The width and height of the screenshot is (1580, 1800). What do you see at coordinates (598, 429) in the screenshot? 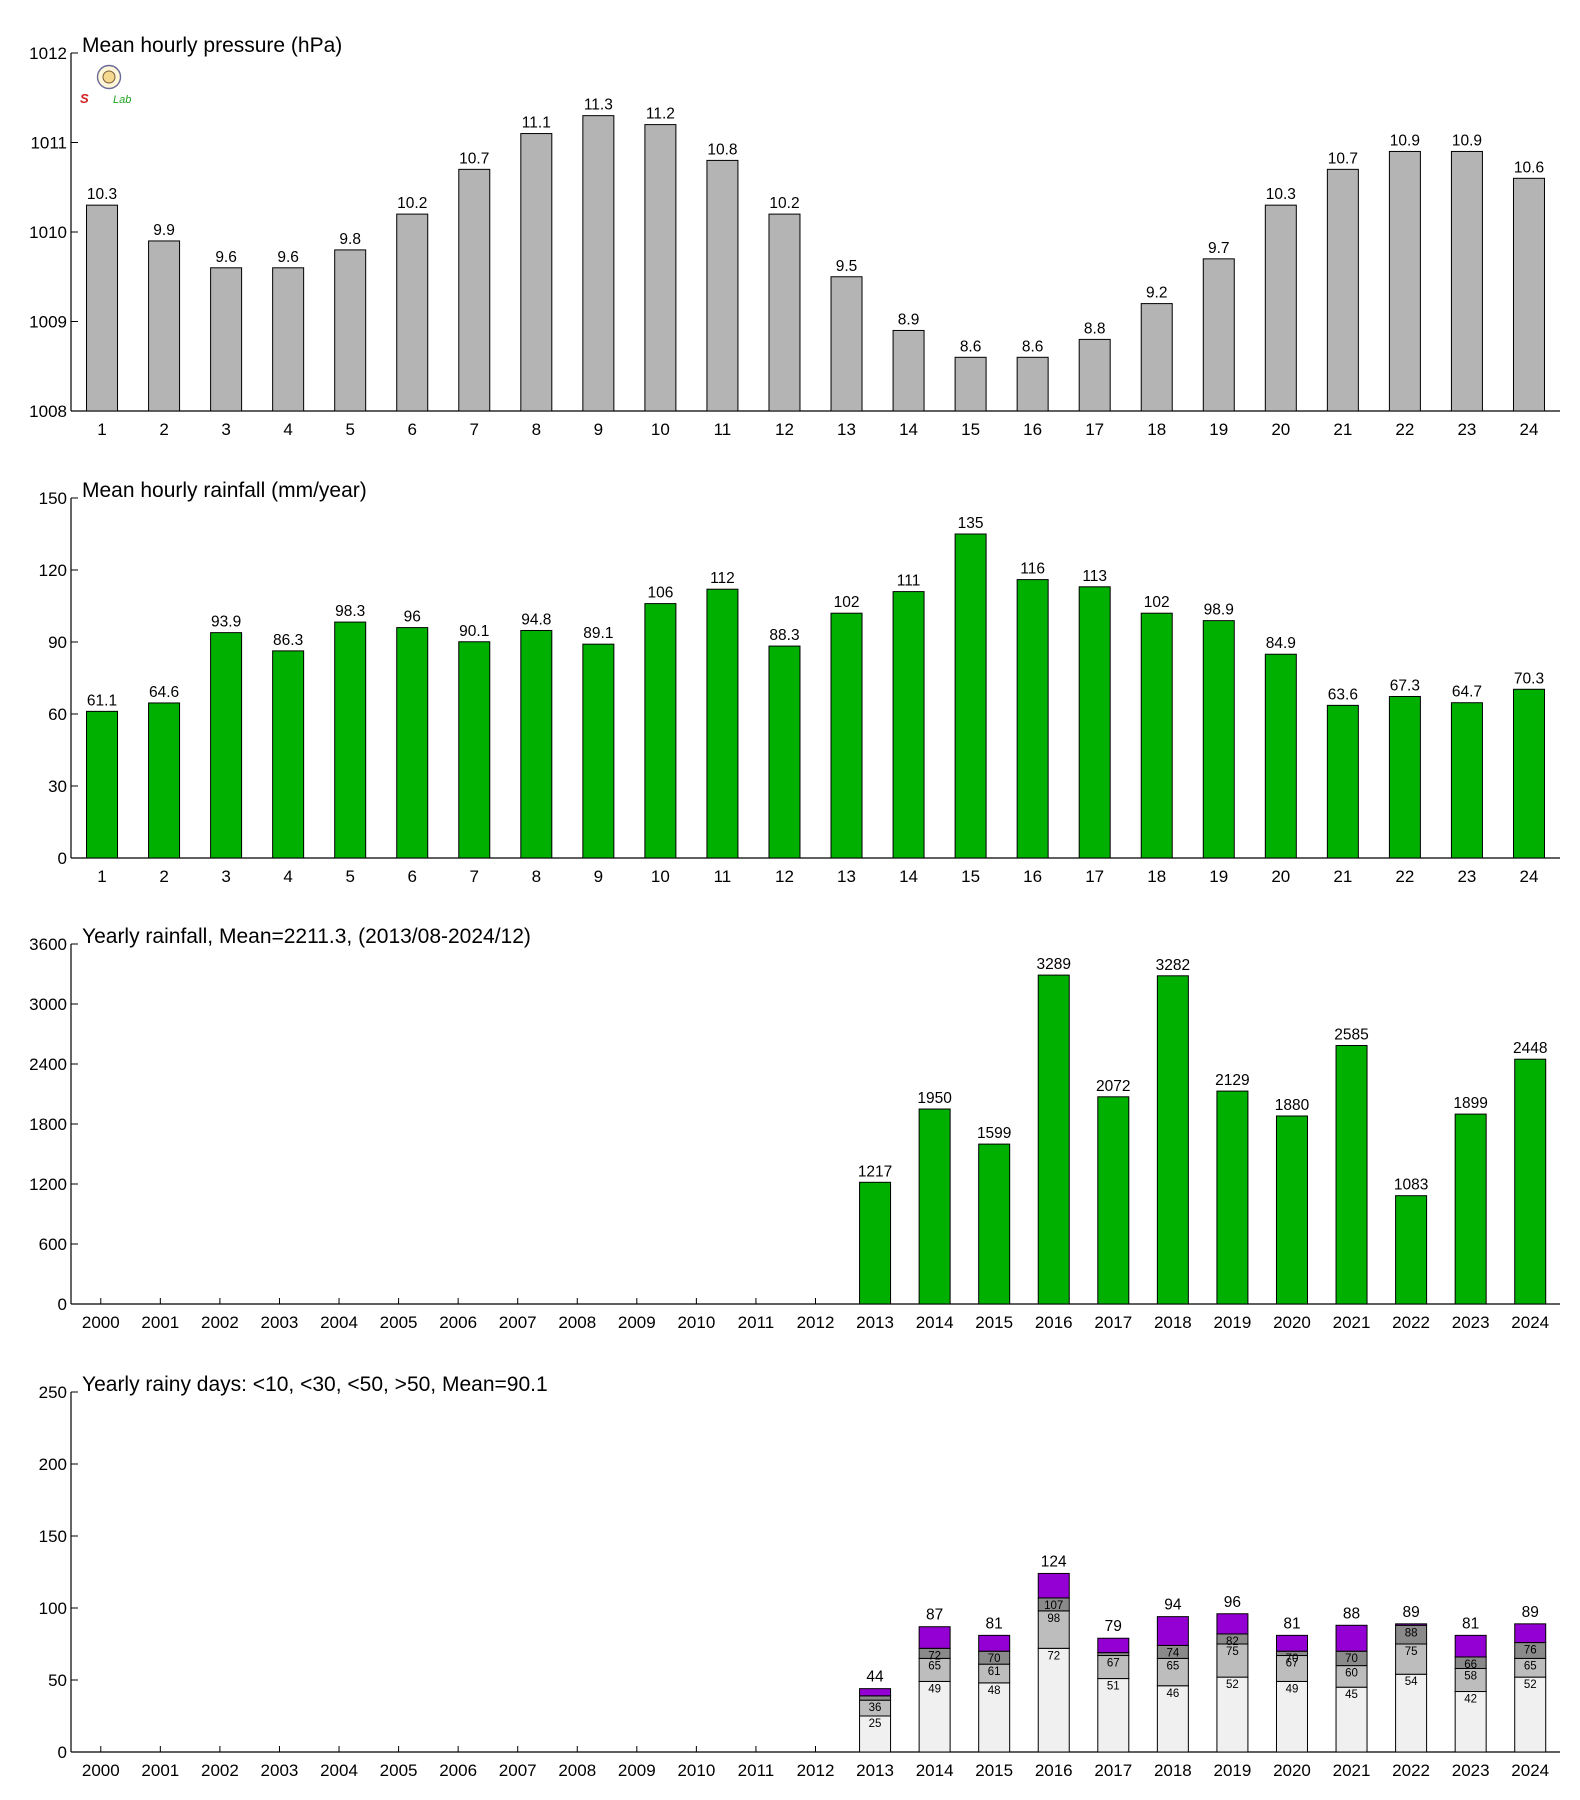
I see `x-tick-label: 9` at bounding box center [598, 429].